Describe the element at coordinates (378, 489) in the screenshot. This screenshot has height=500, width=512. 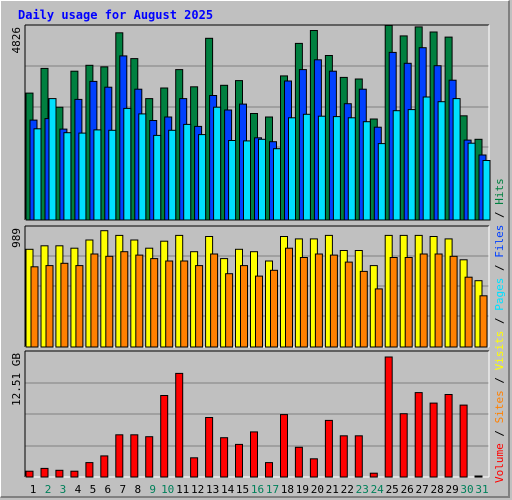
I see `x-tick-label-day-24: 24` at that location.